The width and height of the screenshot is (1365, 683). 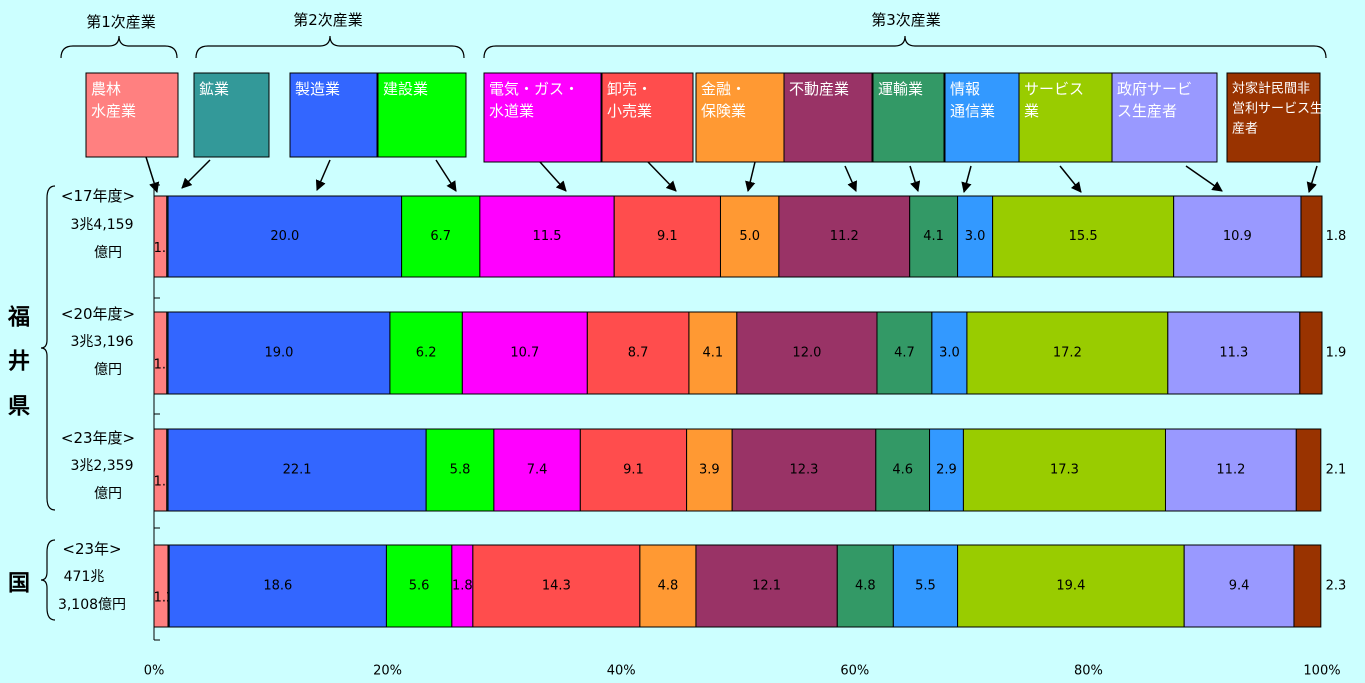 I want to click on category-box-label: 金融・, so click(x=723, y=89).